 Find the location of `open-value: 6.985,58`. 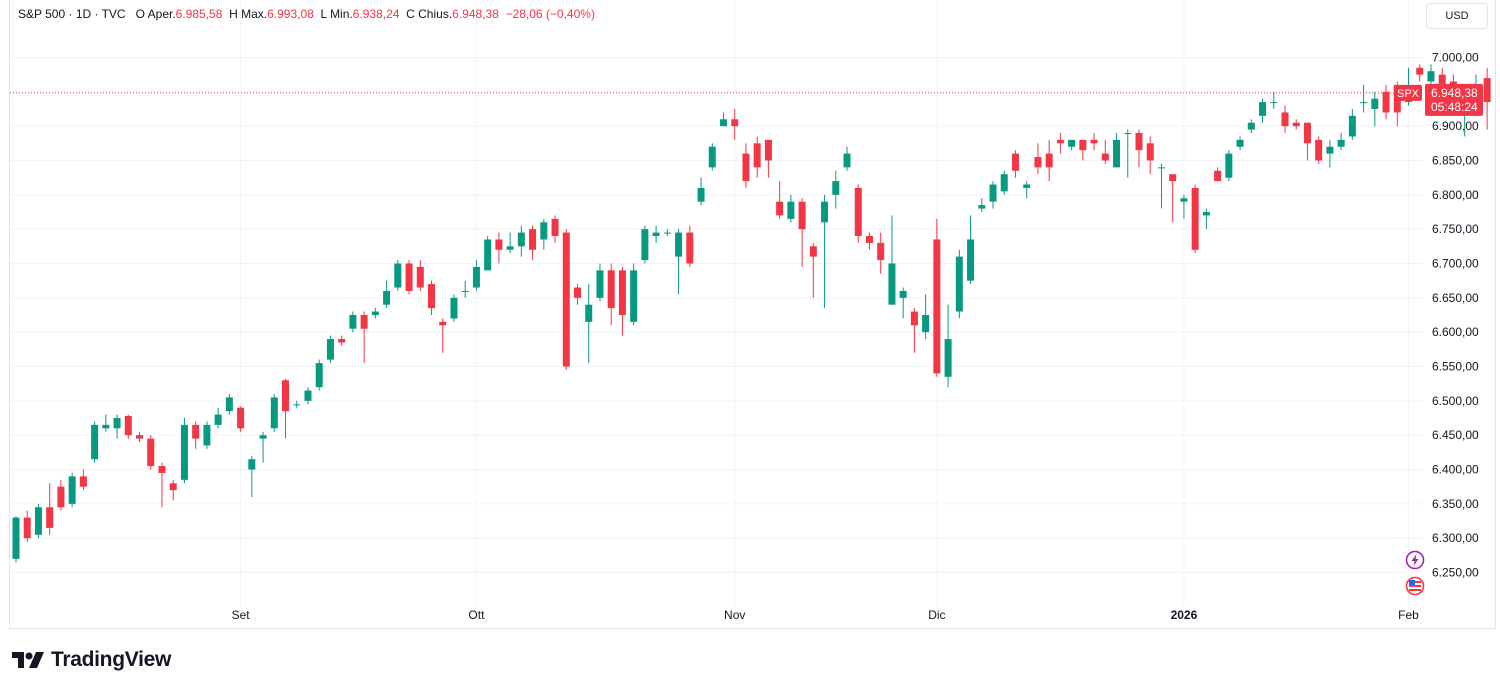

open-value: 6.985,58 is located at coordinates (199, 14).